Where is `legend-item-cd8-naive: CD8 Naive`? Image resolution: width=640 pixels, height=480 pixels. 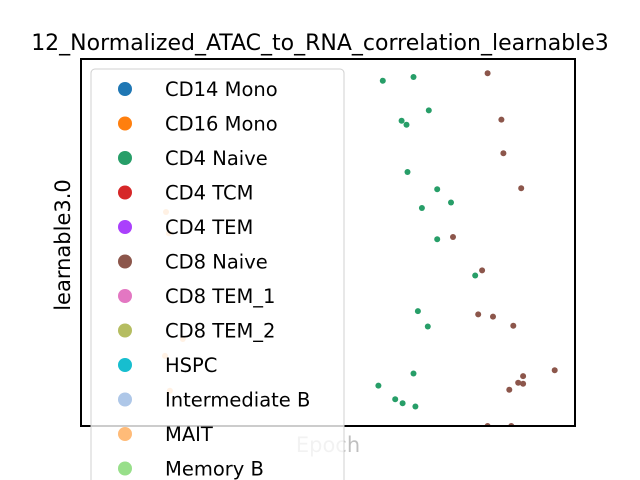 legend-item-cd8-naive: CD8 Naive is located at coordinates (193, 262).